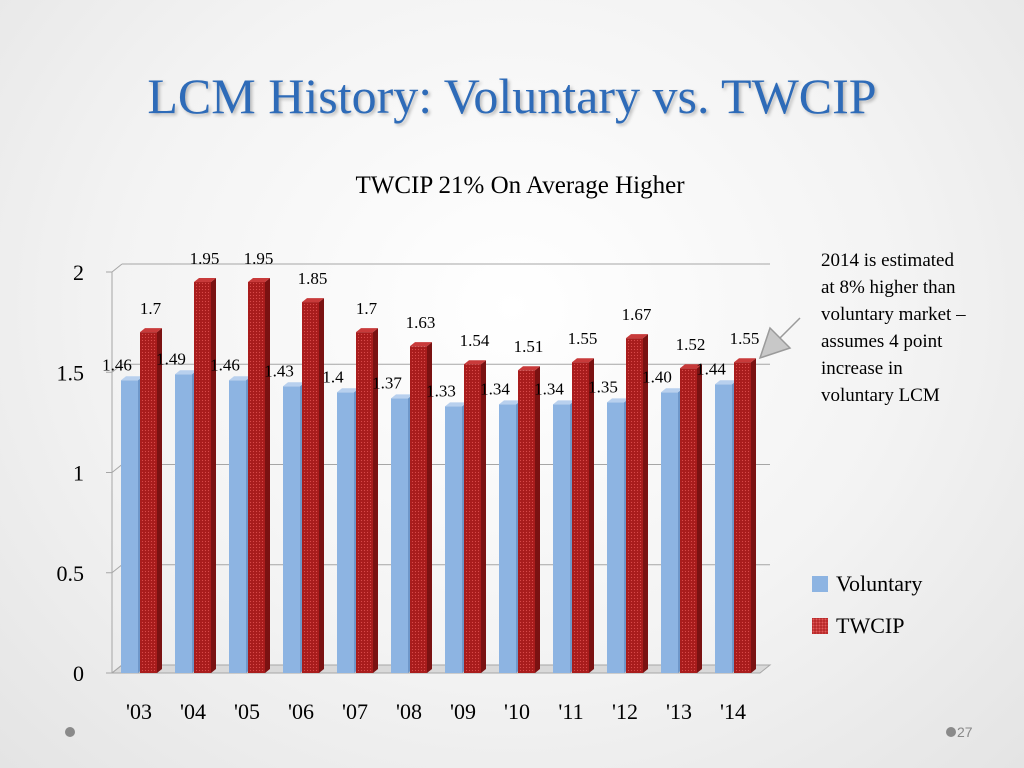 Image resolution: width=1024 pixels, height=768 pixels. Describe the element at coordinates (603, 386) in the screenshot. I see `data-label: 1.35` at that location.